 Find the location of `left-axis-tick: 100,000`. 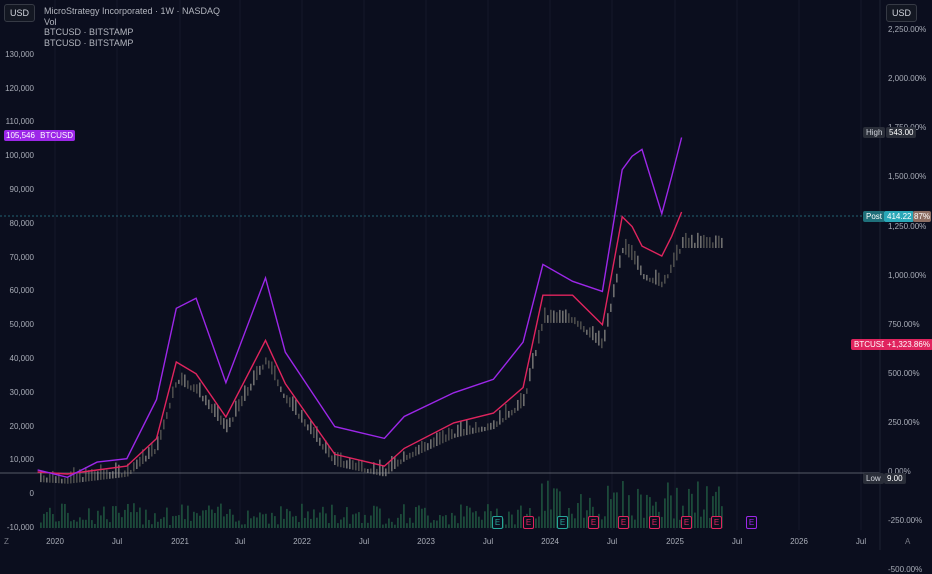

left-axis-tick: 100,000 is located at coordinates (19, 156).